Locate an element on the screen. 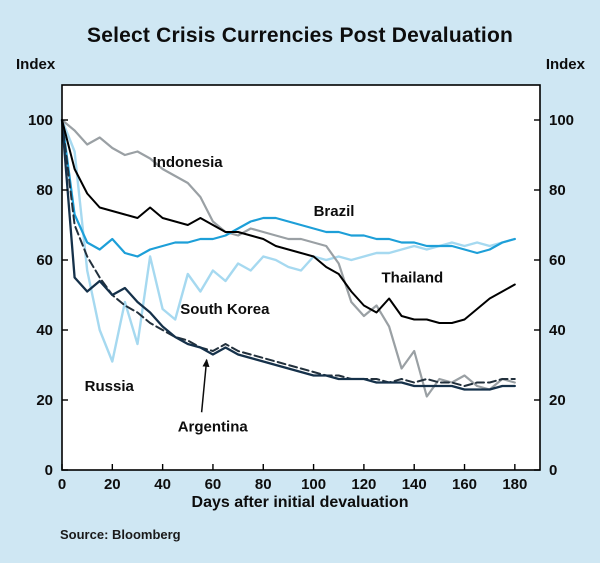  y-tick-label-right: 0 is located at coordinates (553, 470).